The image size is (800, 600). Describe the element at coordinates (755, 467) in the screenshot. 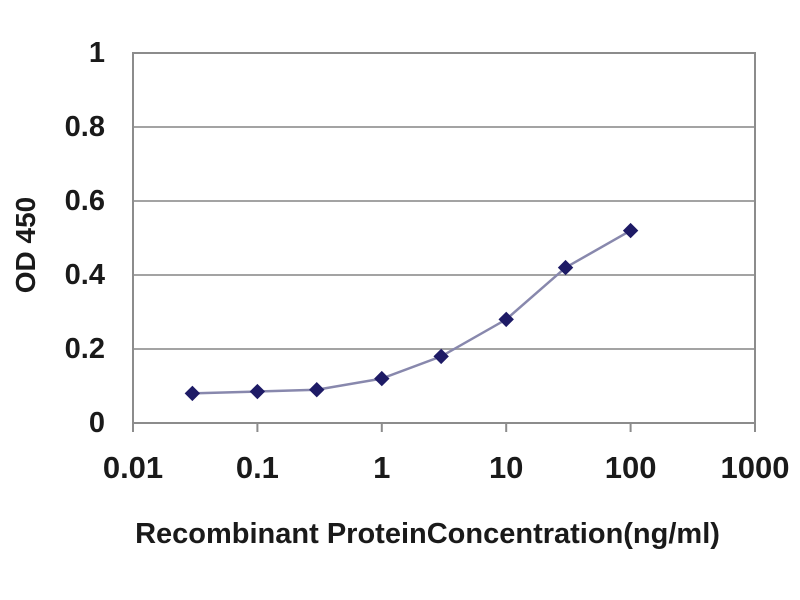

I see `x-tick-label: 1000` at that location.